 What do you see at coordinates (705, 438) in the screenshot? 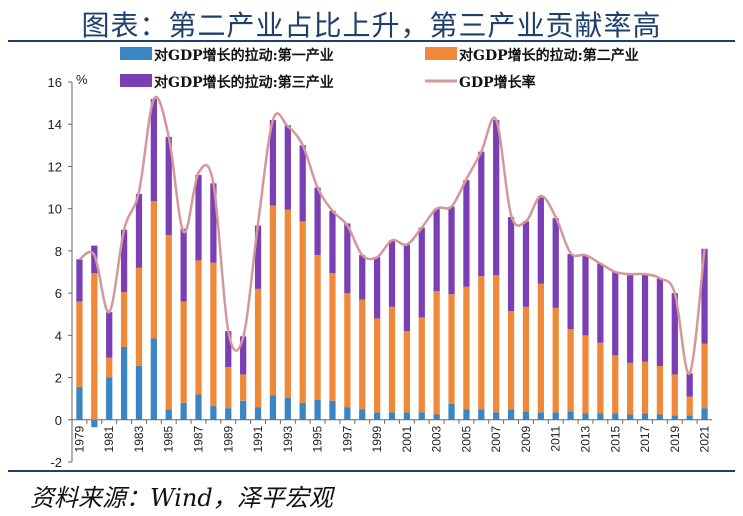
I see `x-tick-label: 2021` at bounding box center [705, 438].